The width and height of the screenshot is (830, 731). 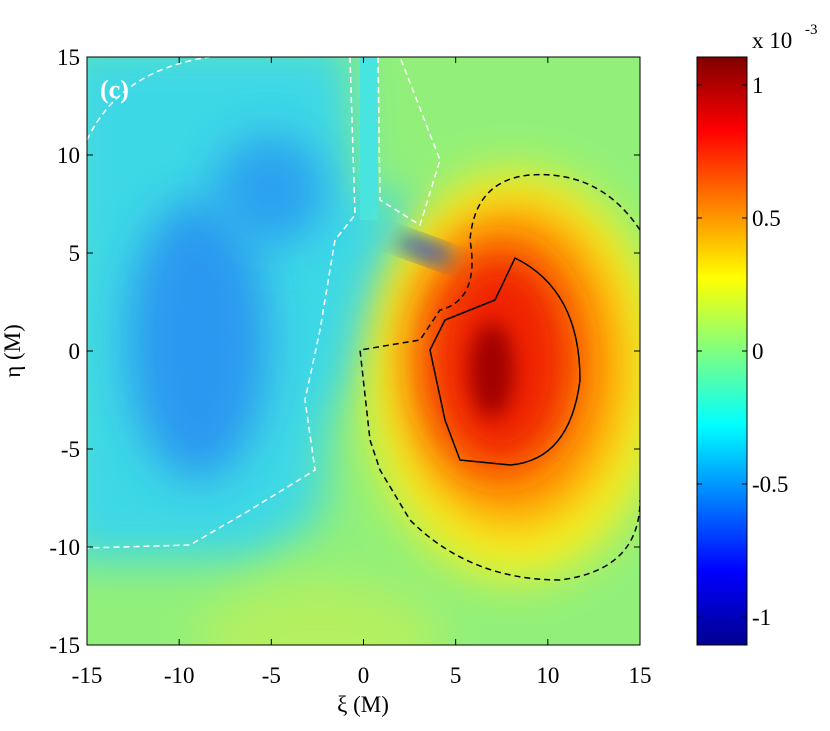 I want to click on y-tick-label: 15, so click(x=68, y=57).